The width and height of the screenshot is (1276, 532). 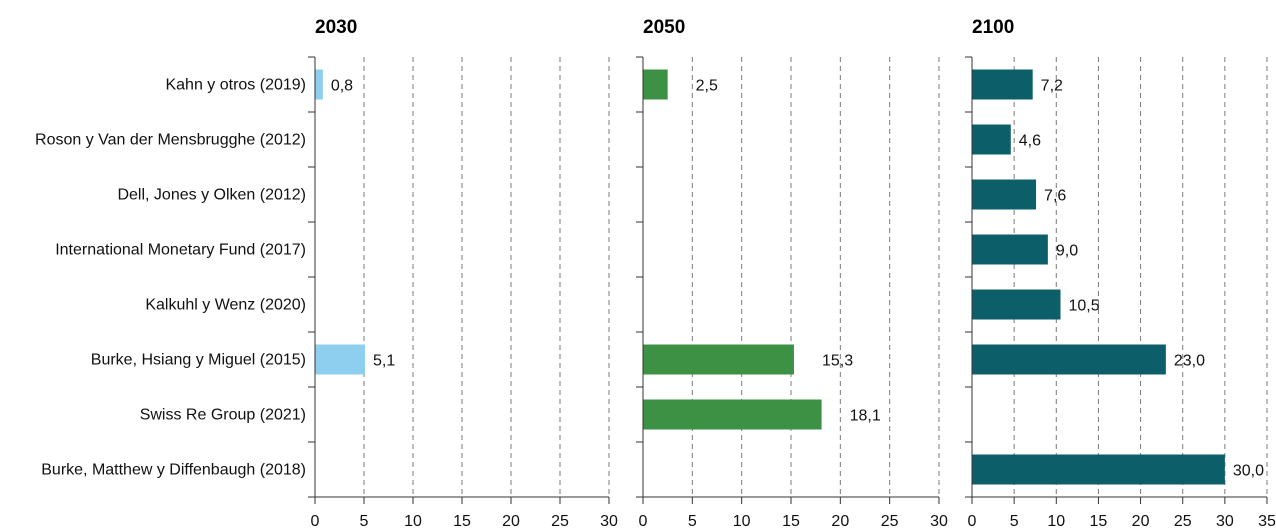 I want to click on data-label: 10,5, so click(x=1084, y=306).